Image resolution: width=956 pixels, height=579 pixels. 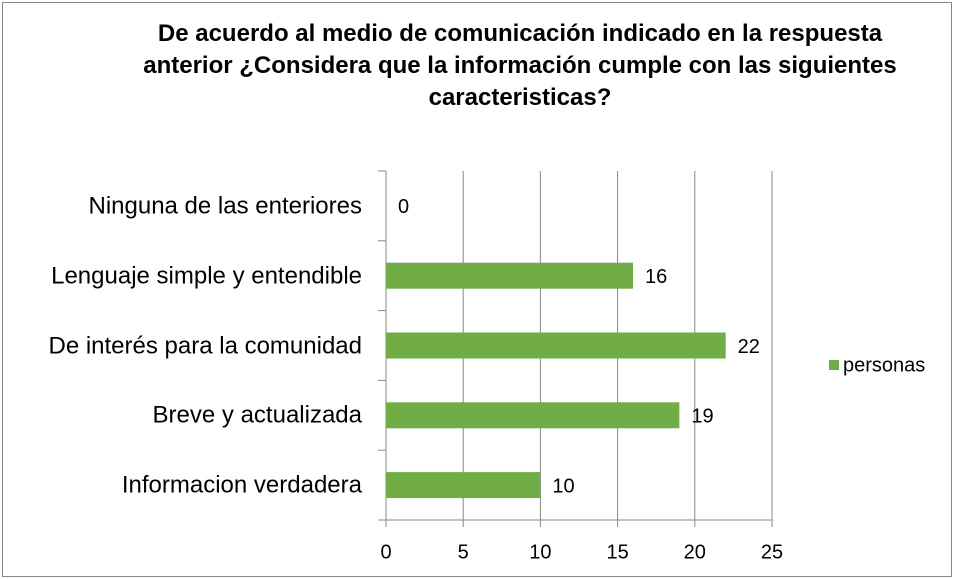 I want to click on y-tick-label: Ninguna de las enteriores, so click(x=225, y=206).